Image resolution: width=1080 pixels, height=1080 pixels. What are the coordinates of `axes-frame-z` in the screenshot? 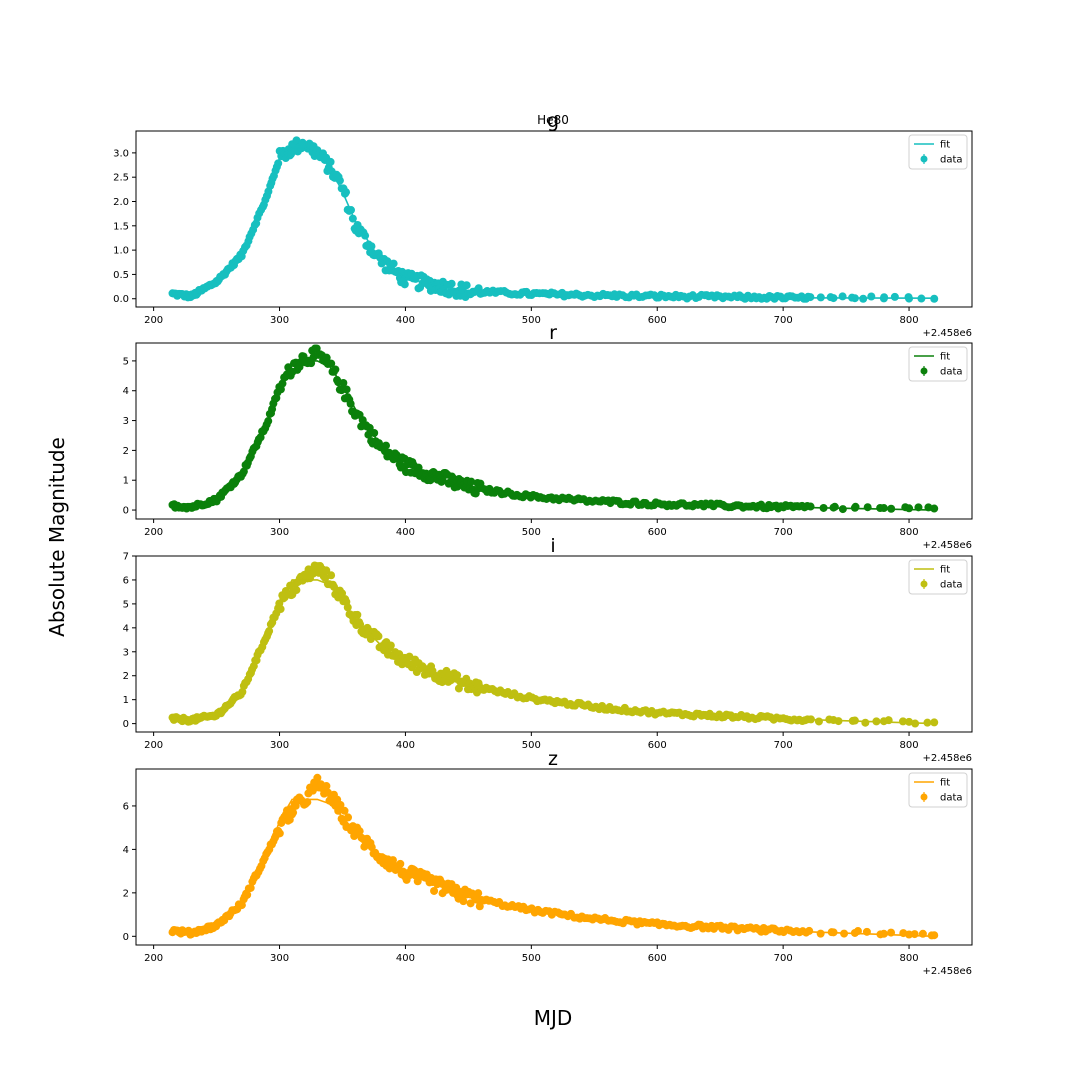 It's located at (554, 857).